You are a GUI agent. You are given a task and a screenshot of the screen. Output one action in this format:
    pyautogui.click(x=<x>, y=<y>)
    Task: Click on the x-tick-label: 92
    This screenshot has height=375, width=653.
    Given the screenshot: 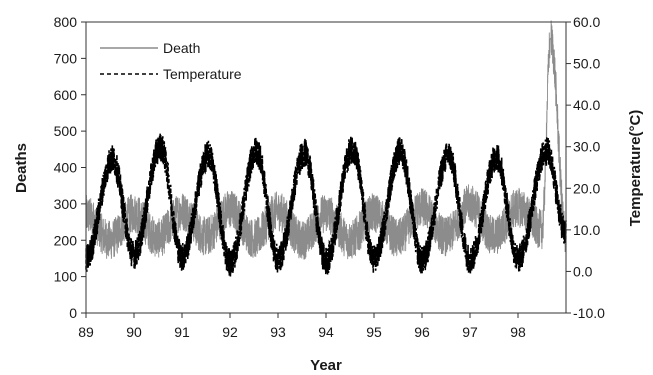 What is the action you would take?
    pyautogui.click(x=230, y=332)
    